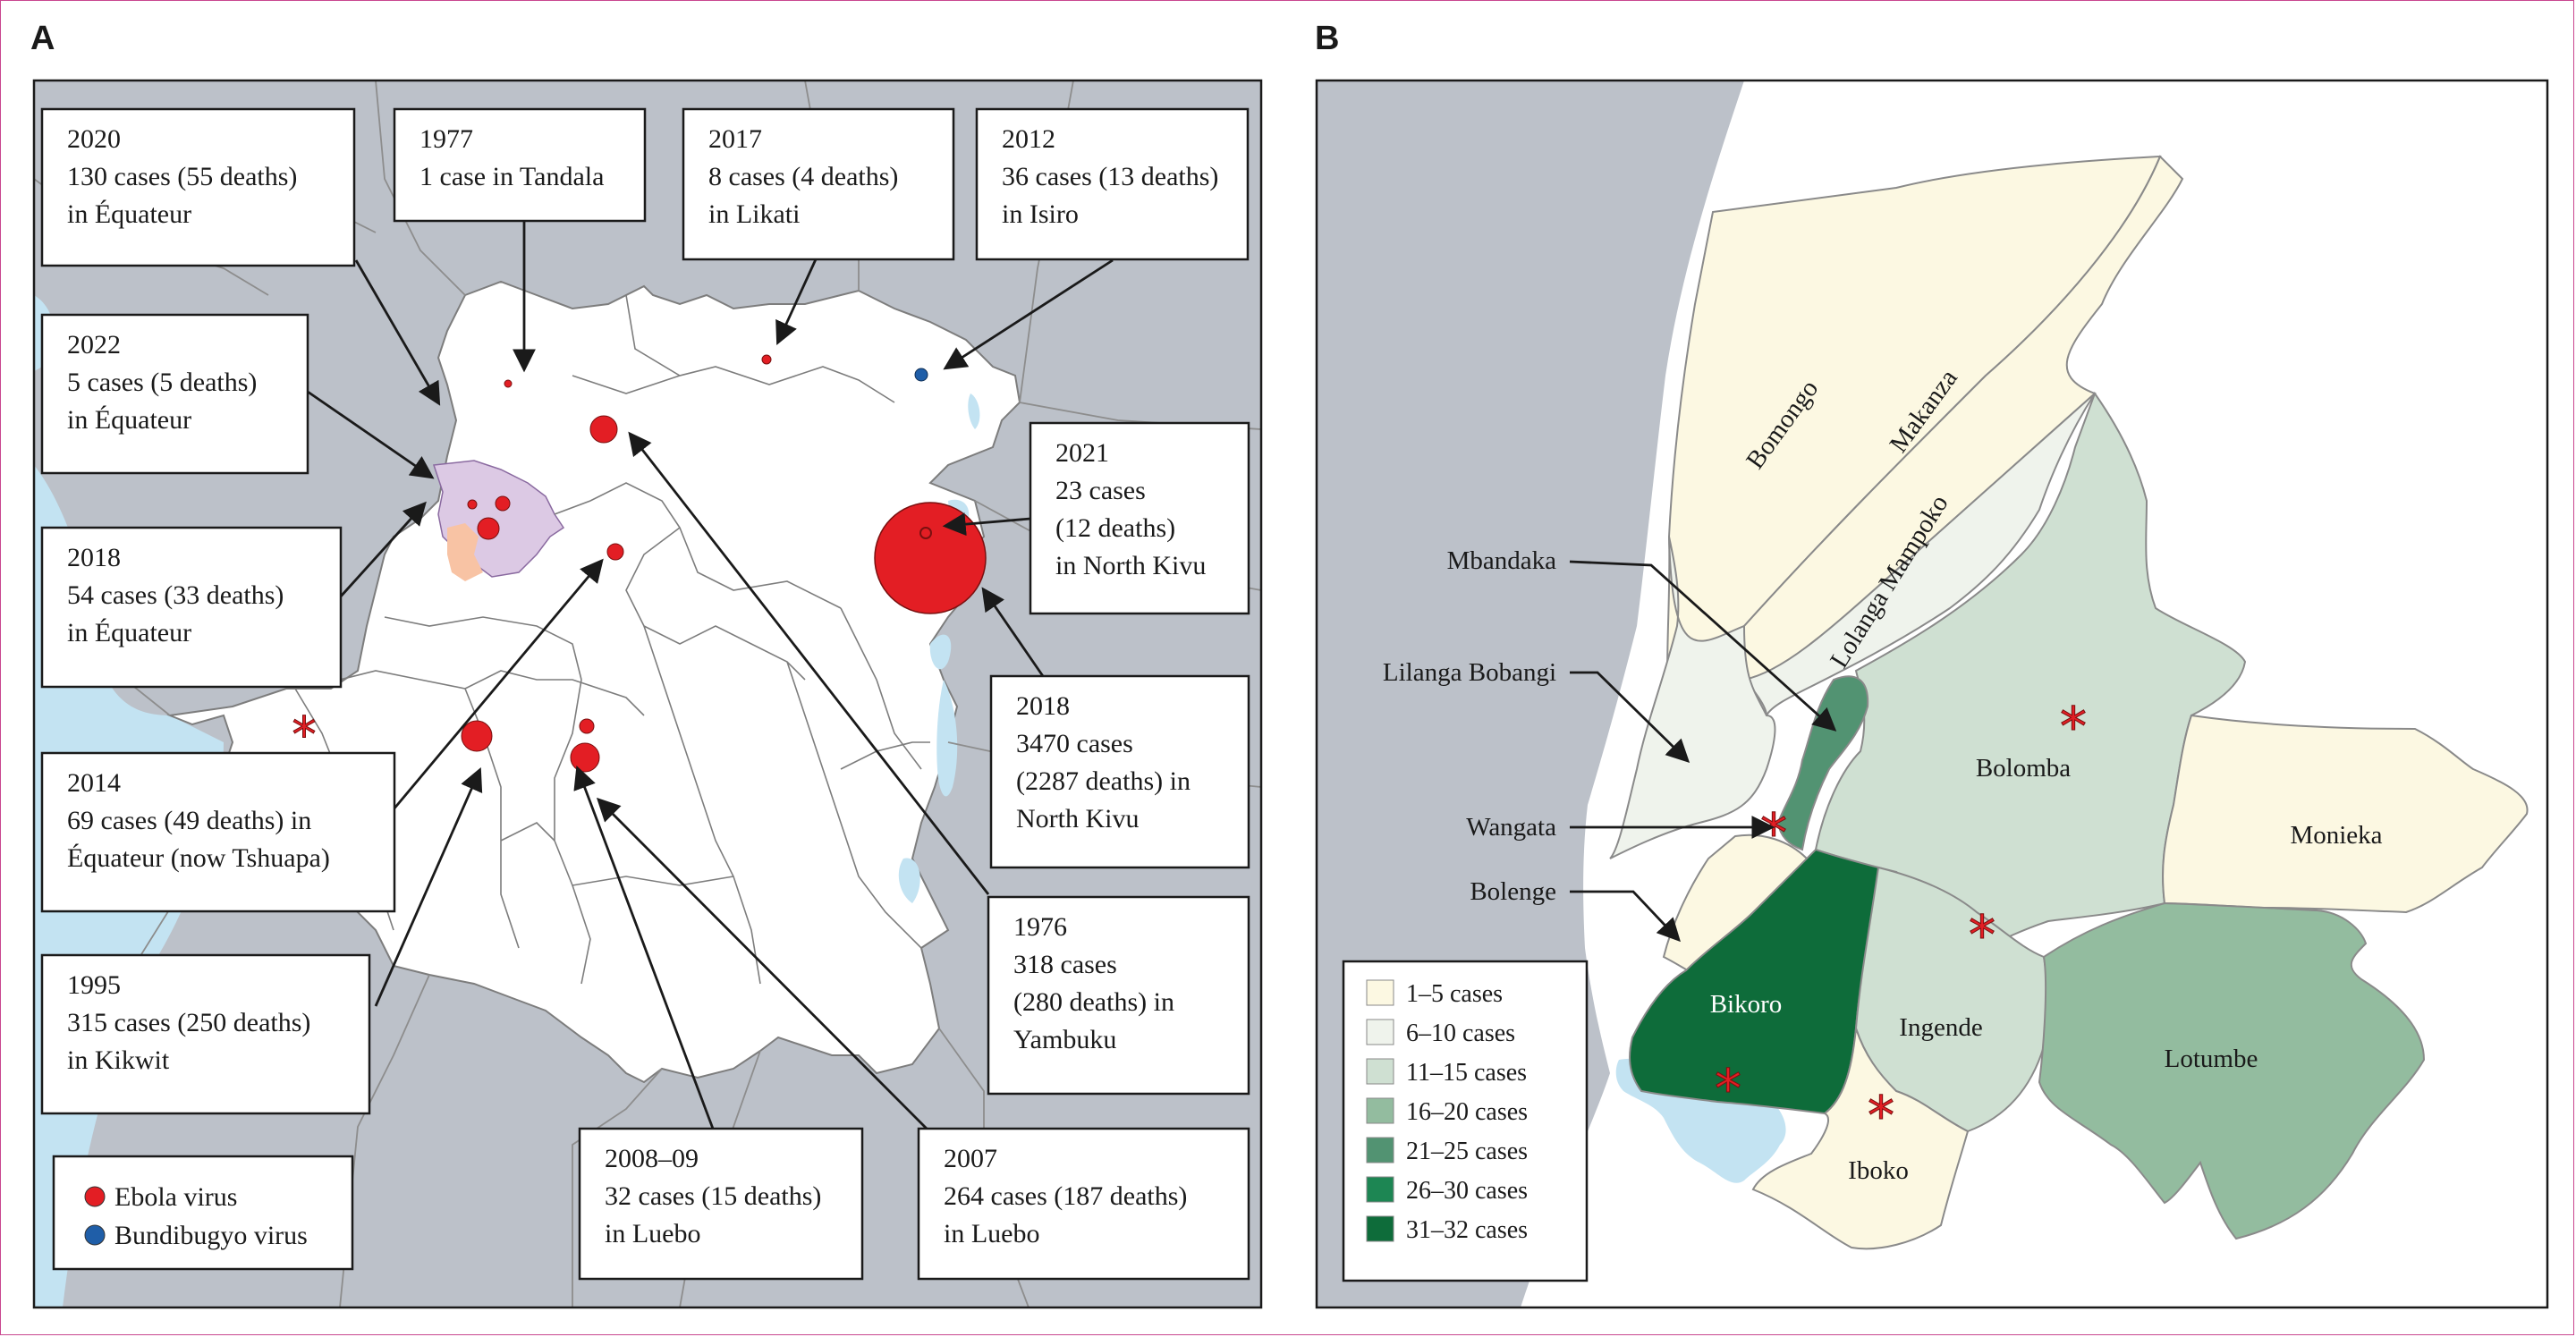 The image size is (2576, 1337). Describe the element at coordinates (652, 1158) in the screenshot. I see `callout-line: 2008–09` at that location.